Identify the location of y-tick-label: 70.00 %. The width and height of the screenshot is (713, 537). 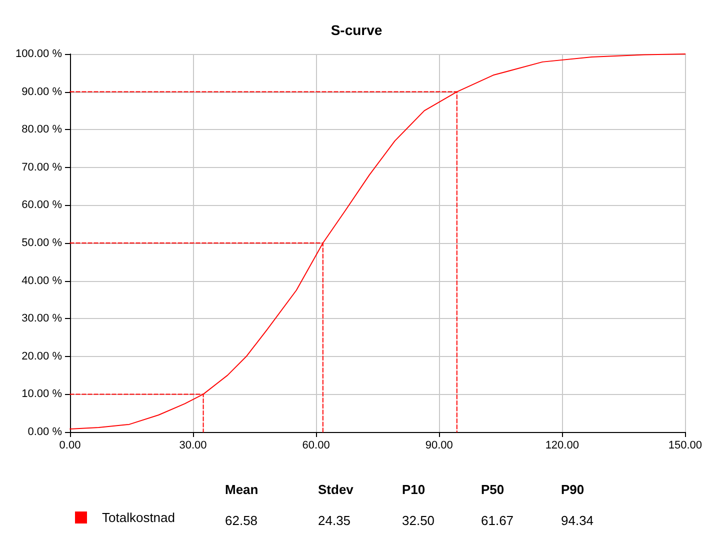
(42, 167).